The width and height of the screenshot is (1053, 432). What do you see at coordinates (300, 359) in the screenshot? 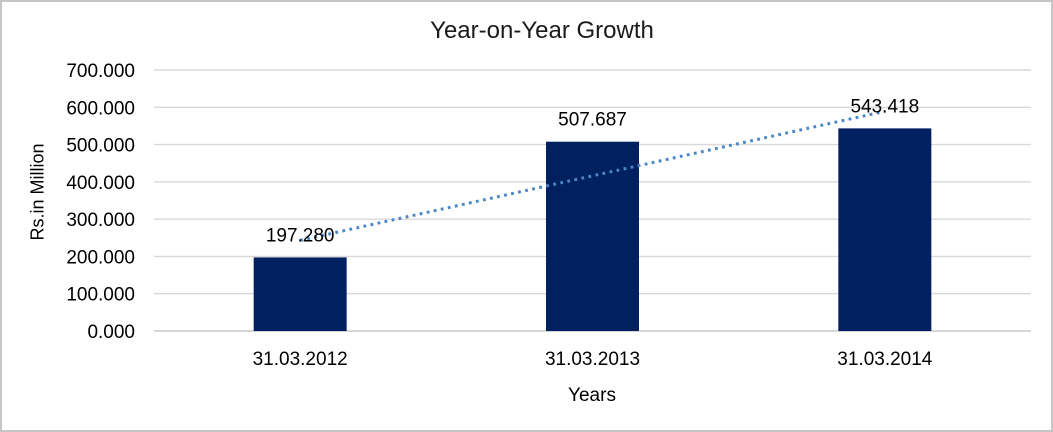
I see `category-label: 31.03.2012` at bounding box center [300, 359].